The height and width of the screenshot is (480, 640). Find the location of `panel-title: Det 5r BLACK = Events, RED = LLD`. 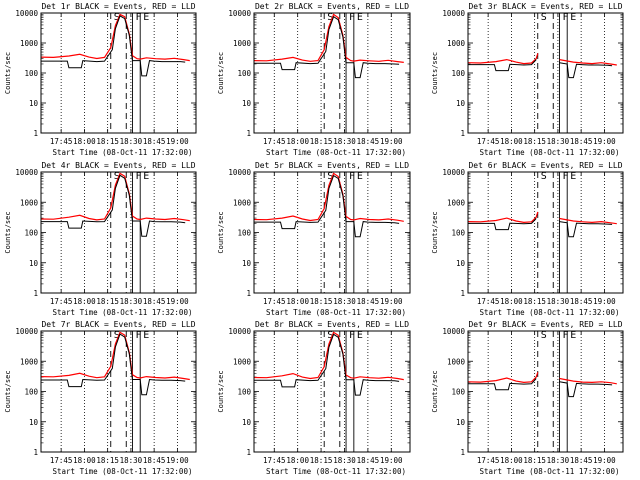

panel-title: Det 5r BLACK = Events, RED = LLD is located at coordinates (332, 165).